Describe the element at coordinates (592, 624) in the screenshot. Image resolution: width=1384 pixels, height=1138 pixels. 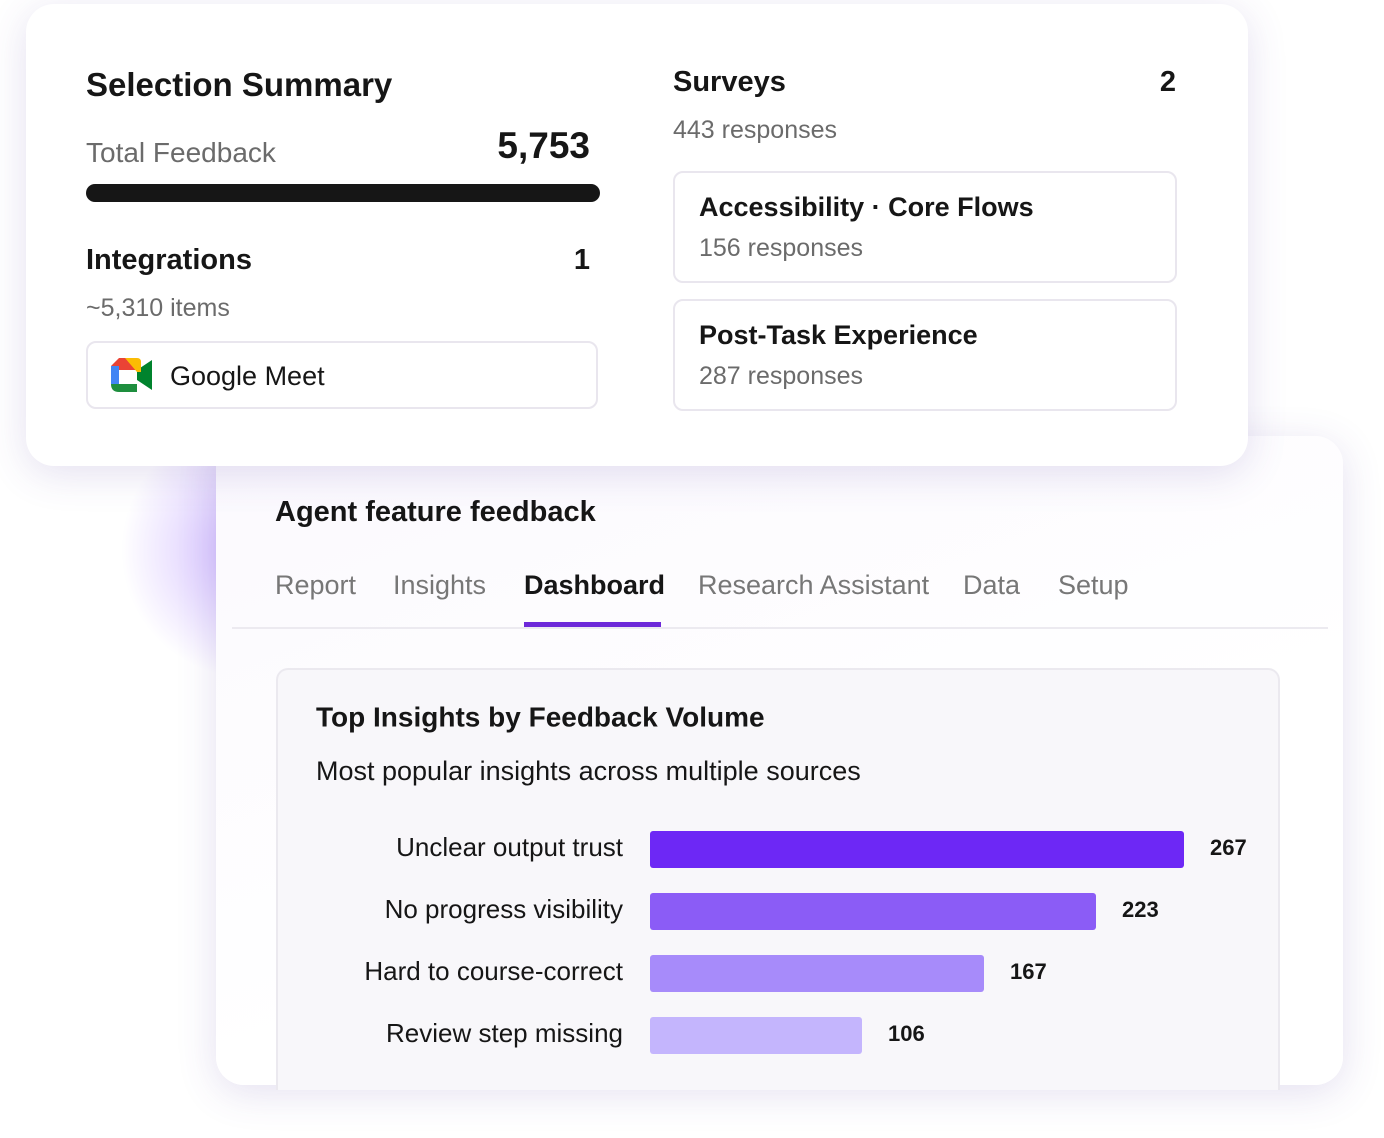
I see `tab-underline` at that location.